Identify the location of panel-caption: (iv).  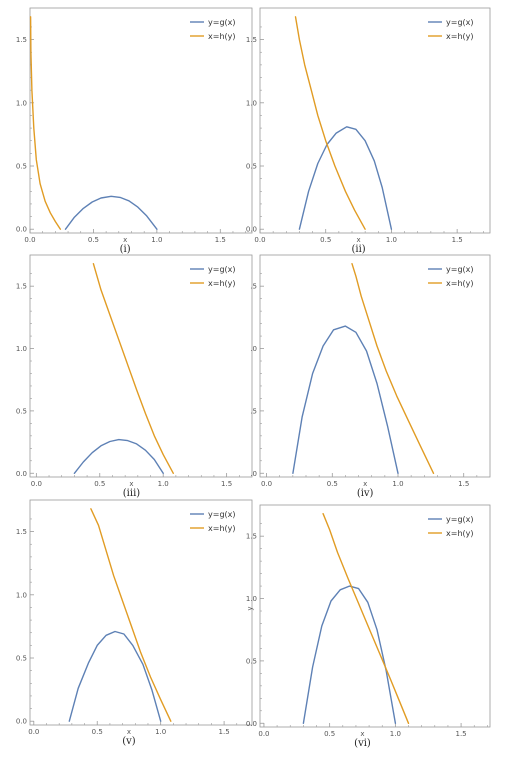
(365, 493).